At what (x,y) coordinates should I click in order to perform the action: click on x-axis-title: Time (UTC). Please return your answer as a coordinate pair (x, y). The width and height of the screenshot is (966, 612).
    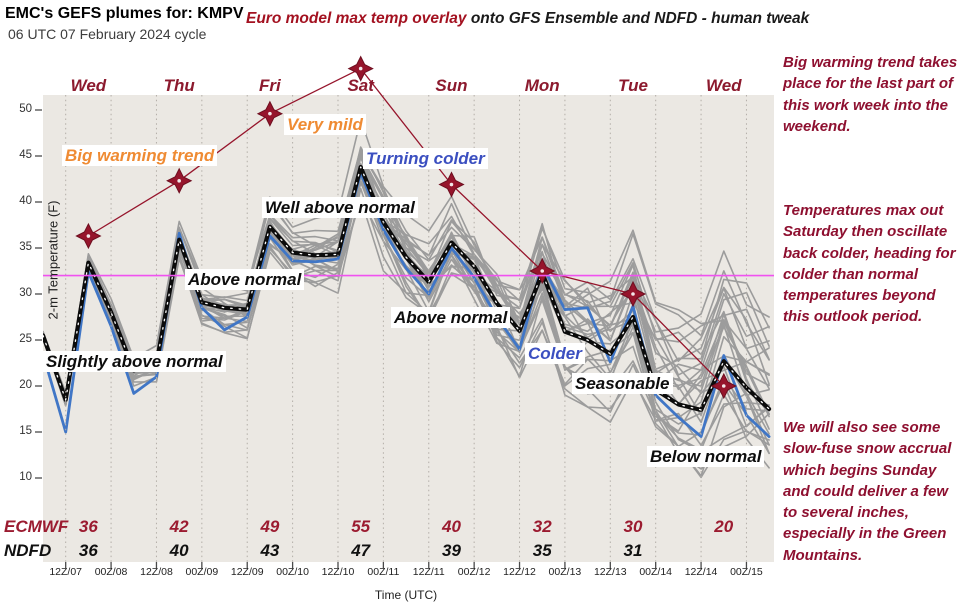
    Looking at the image, I should click on (406, 595).